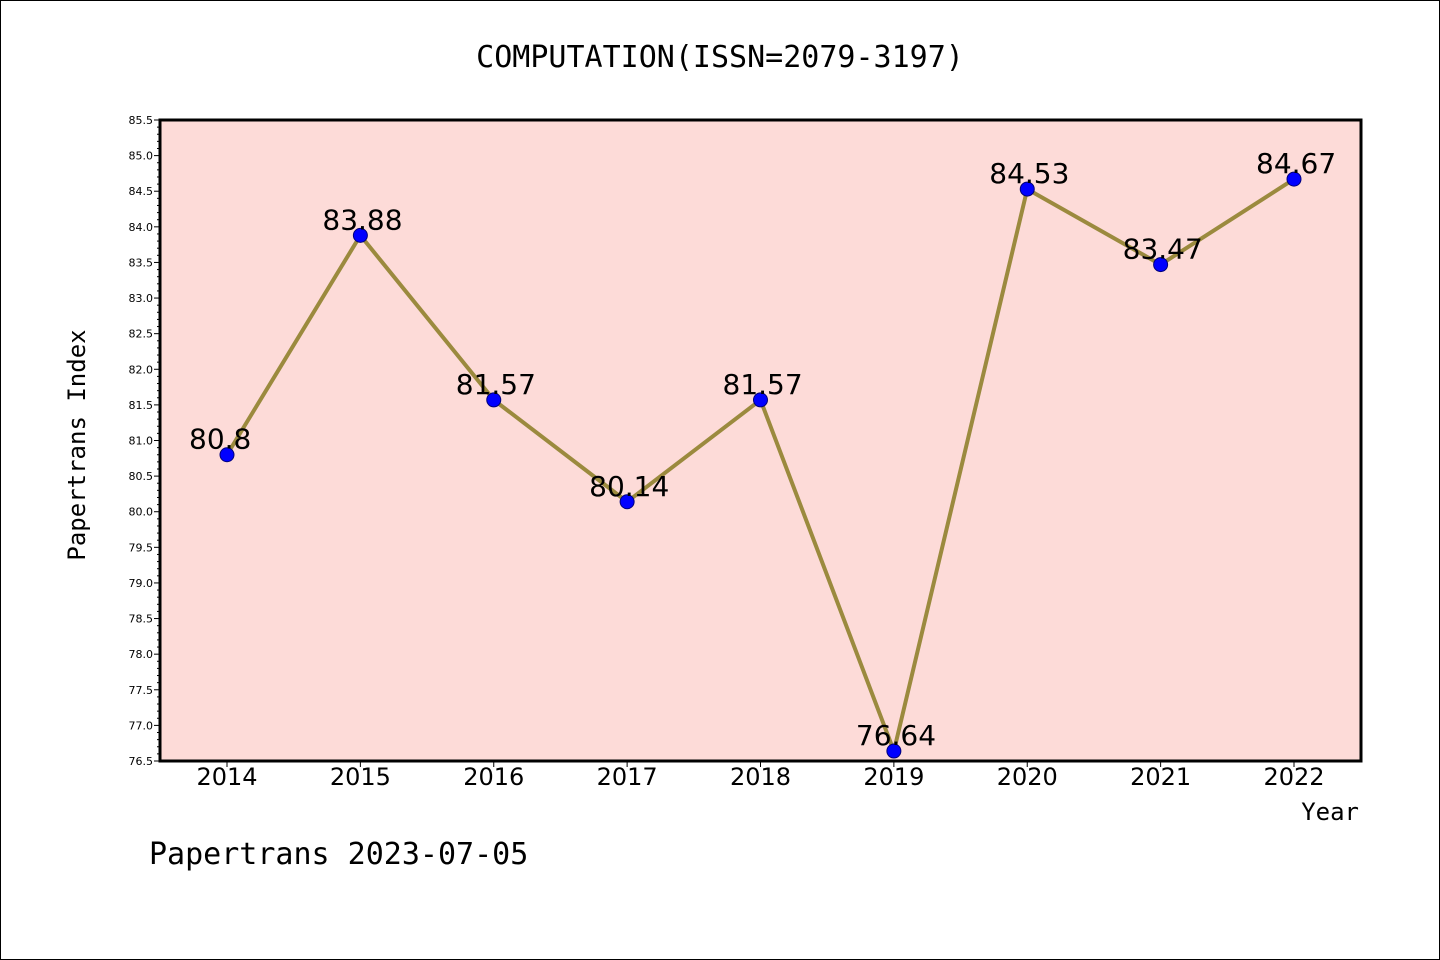 This screenshot has width=1440, height=960. I want to click on y-tick-label: 79.5, so click(141, 547).